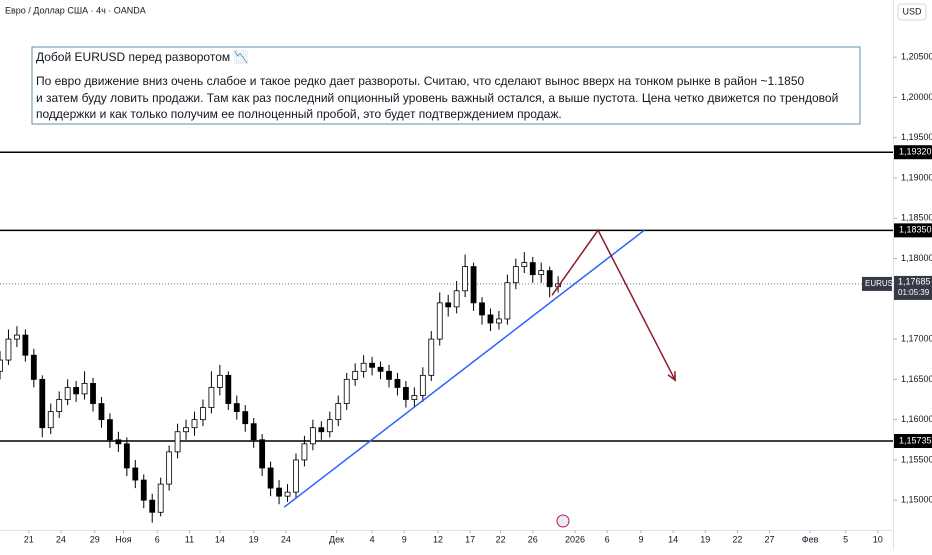 This screenshot has width=932, height=555. Describe the element at coordinates (336, 539) in the screenshot. I see `x-tick-label: Дек` at that location.